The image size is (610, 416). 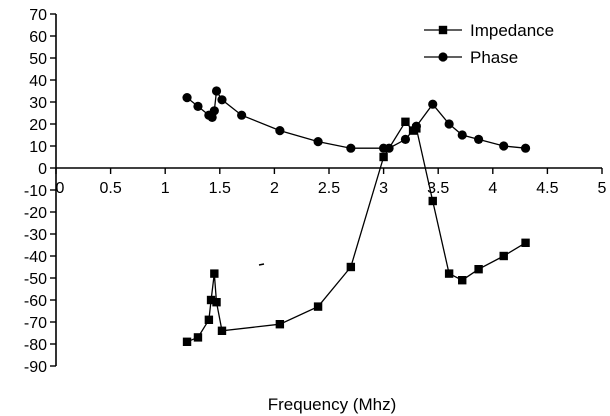 I want to click on y-tick-label: 30, so click(x=38, y=103).